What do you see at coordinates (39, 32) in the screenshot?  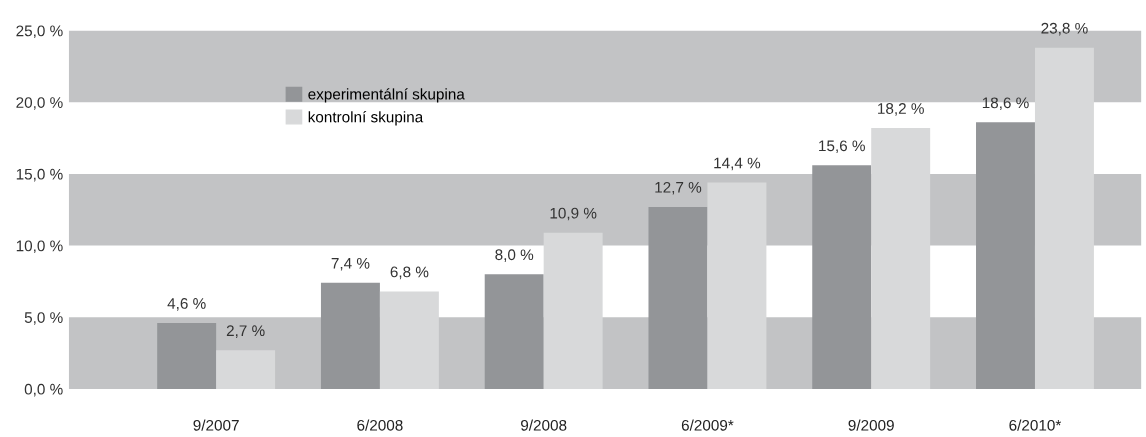 I see `y-tick-label: 25,0 %` at bounding box center [39, 32].